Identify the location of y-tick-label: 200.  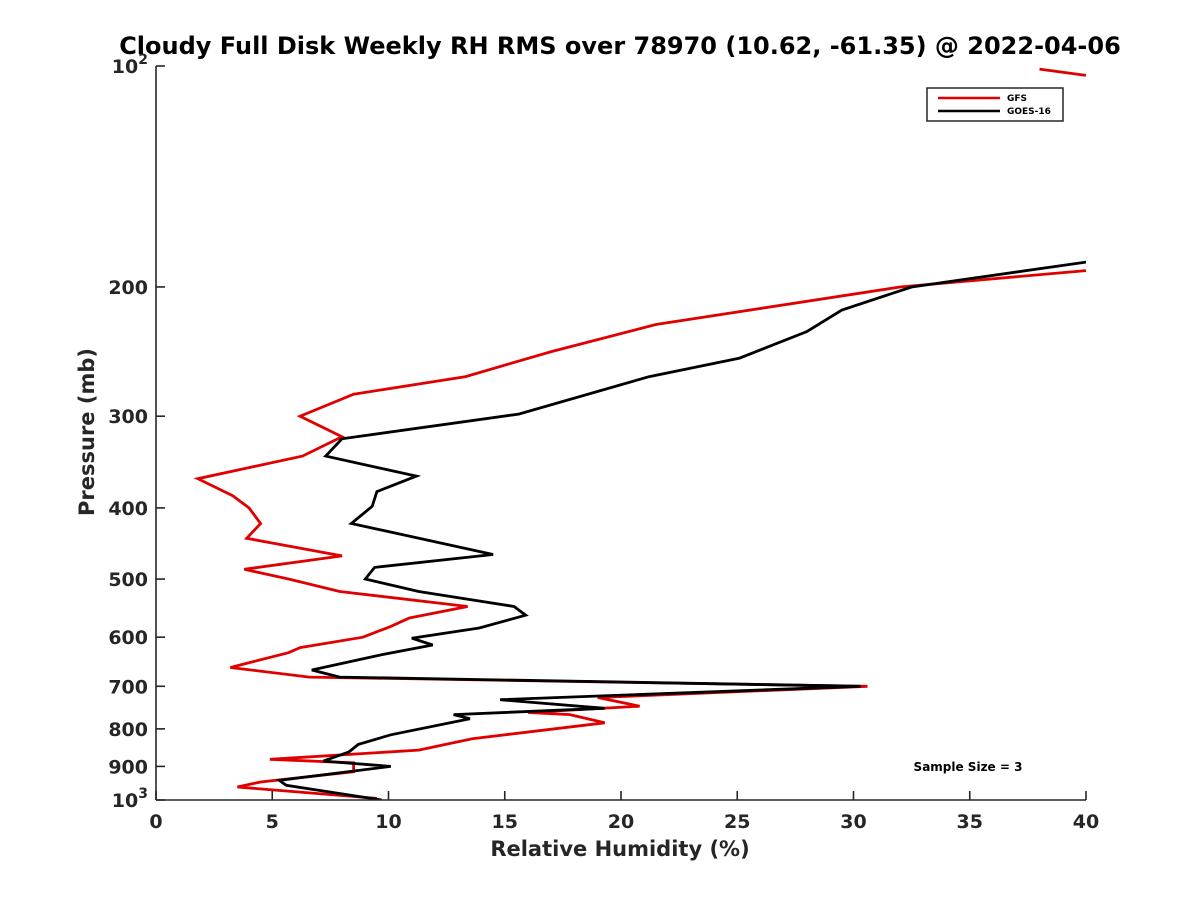
(128, 288).